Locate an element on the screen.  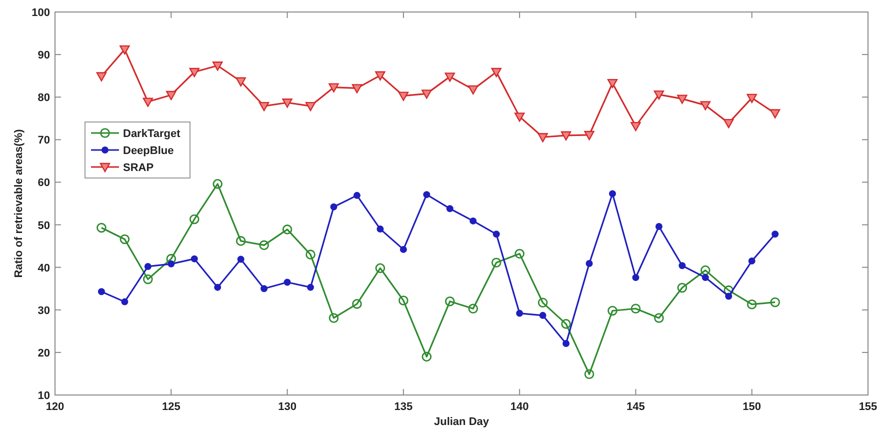
y-tick-label: 60 is located at coordinates (44, 183).